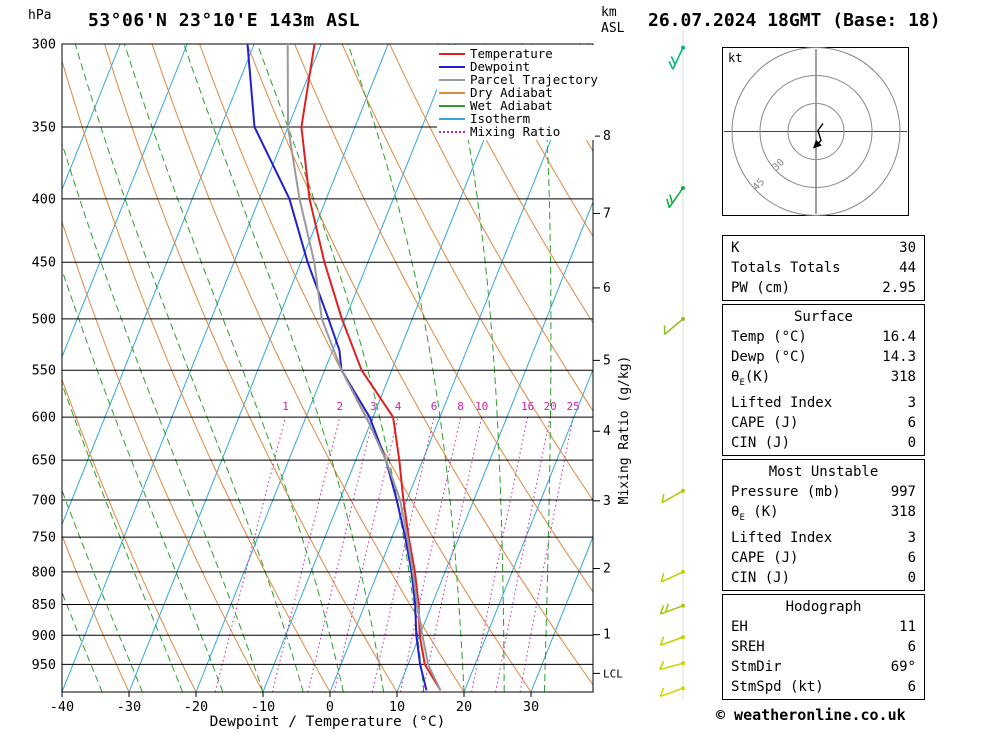 The width and height of the screenshot is (1000, 733). Describe the element at coordinates (44, 665) in the screenshot. I see `pressure-tick-label: 950` at that location.